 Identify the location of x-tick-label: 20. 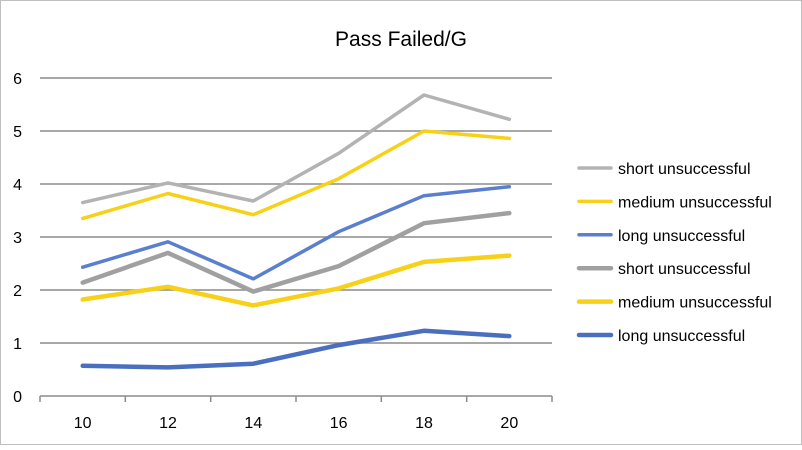
(509, 423).